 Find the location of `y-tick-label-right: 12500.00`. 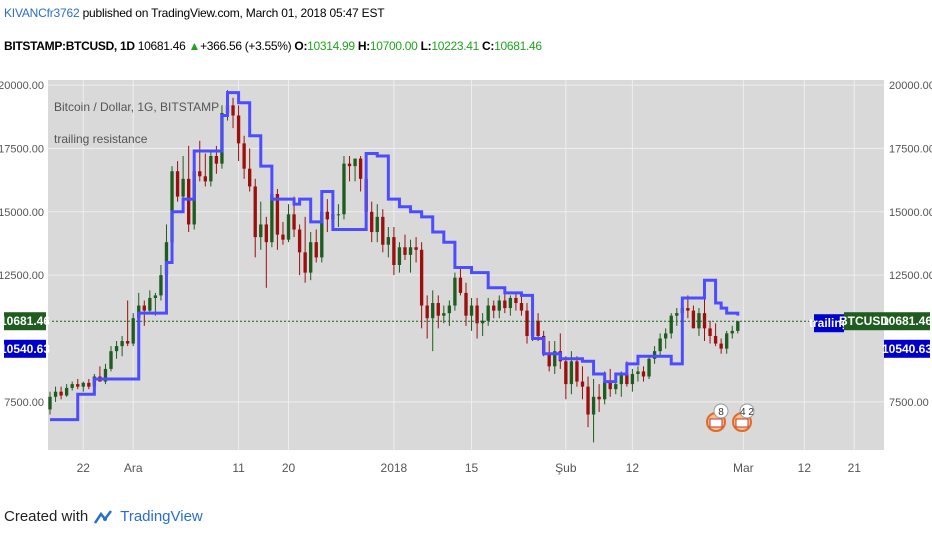

y-tick-label-right: 12500.00 is located at coordinates (910, 276).